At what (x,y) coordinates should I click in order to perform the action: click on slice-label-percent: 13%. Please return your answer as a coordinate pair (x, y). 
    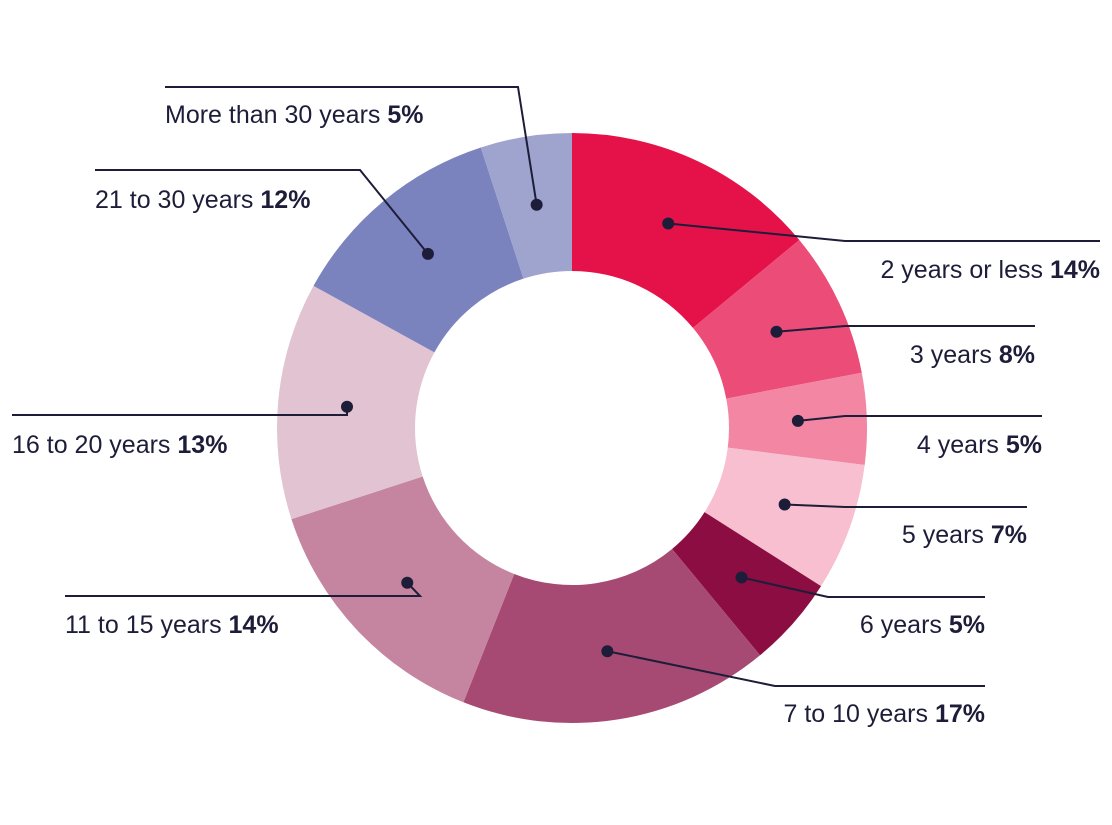
    Looking at the image, I should click on (202, 445).